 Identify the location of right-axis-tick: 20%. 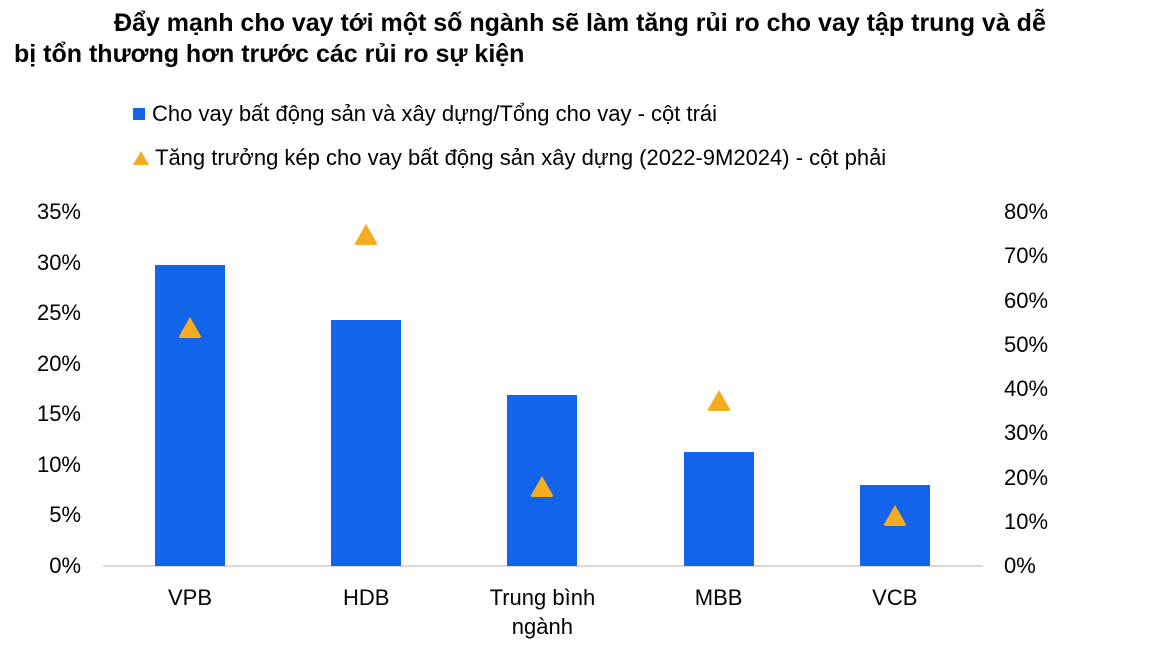
(1026, 477).